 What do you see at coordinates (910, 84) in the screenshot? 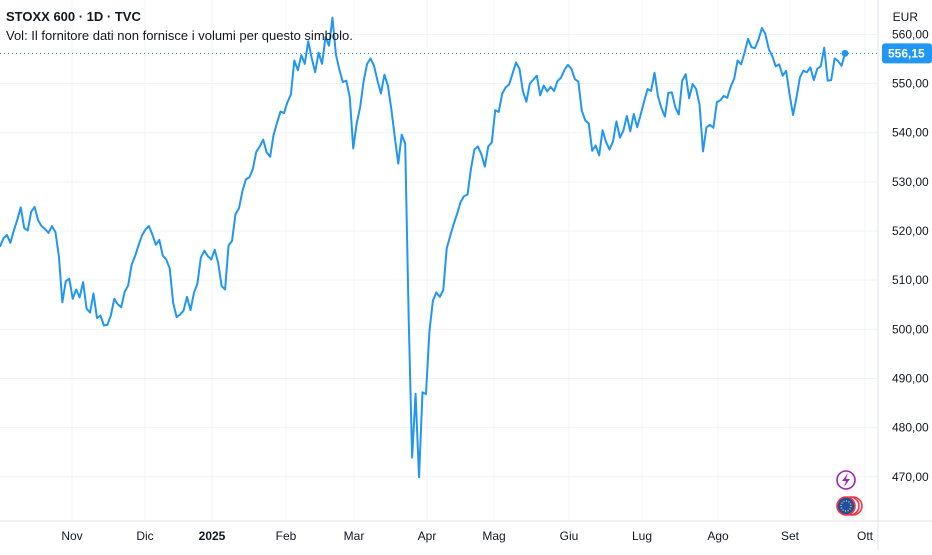
I see `y-tick-label: 550,00` at bounding box center [910, 84].